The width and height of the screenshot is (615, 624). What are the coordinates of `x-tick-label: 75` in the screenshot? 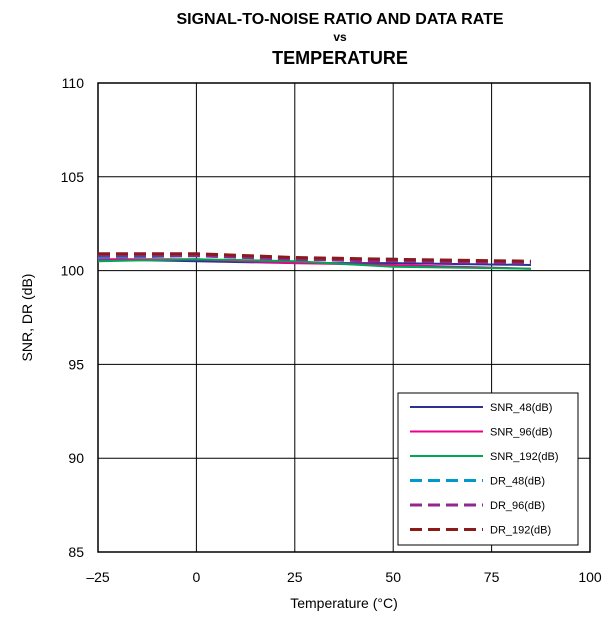 It's located at (492, 577).